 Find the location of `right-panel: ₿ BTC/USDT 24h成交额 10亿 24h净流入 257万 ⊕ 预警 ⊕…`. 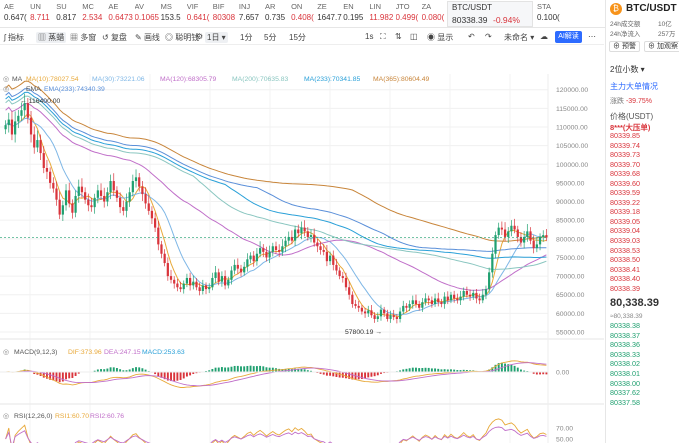

right-panel: ₿ BTC/USDT 24h成交额 10亿 24h净流入 257万 ⊕ 预警 ⊕… is located at coordinates (642, 221).